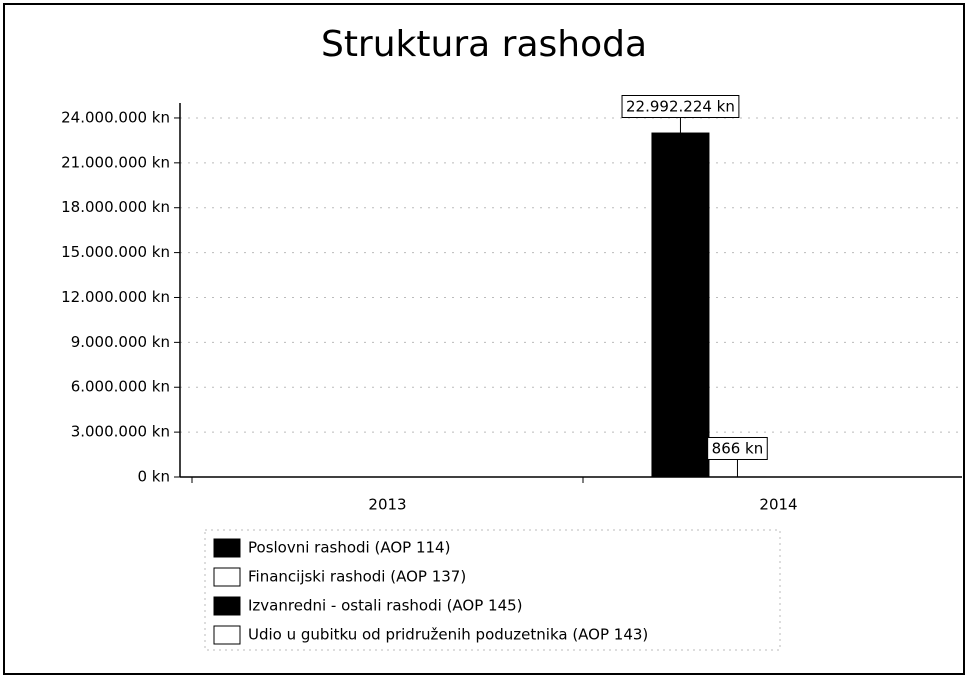 This screenshot has width=968, height=677. What do you see at coordinates (680, 305) in the screenshot?
I see `bar` at bounding box center [680, 305].